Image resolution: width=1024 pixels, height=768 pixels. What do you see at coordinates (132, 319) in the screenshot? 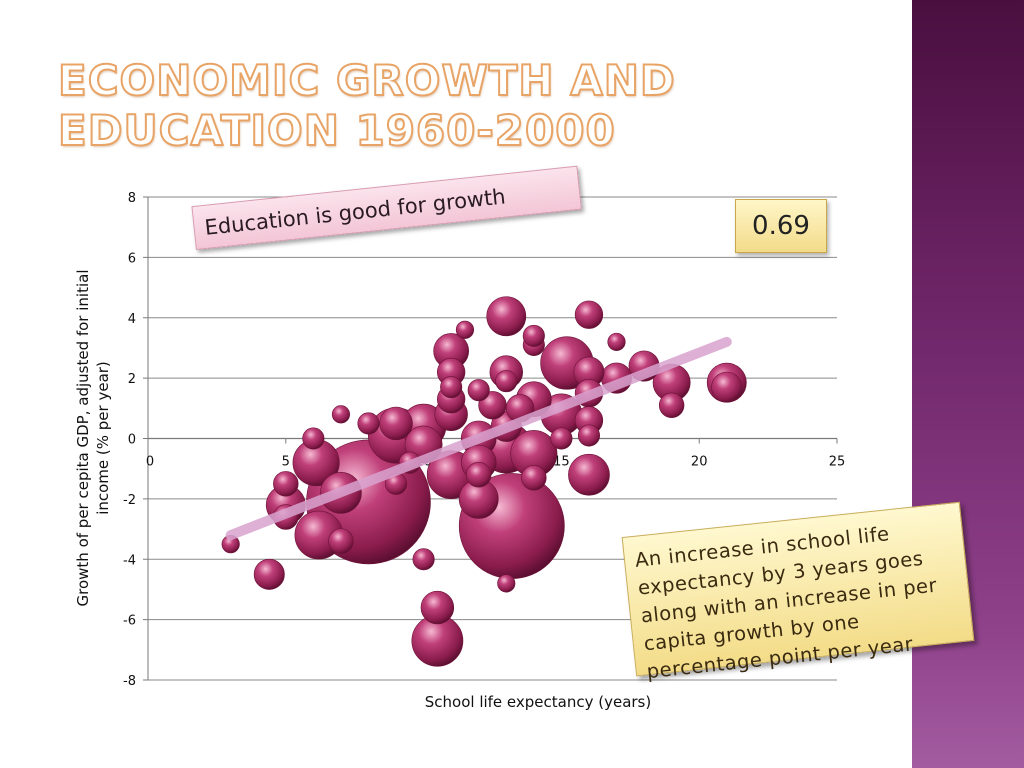
I see `y-tick-label: 4` at bounding box center [132, 319].